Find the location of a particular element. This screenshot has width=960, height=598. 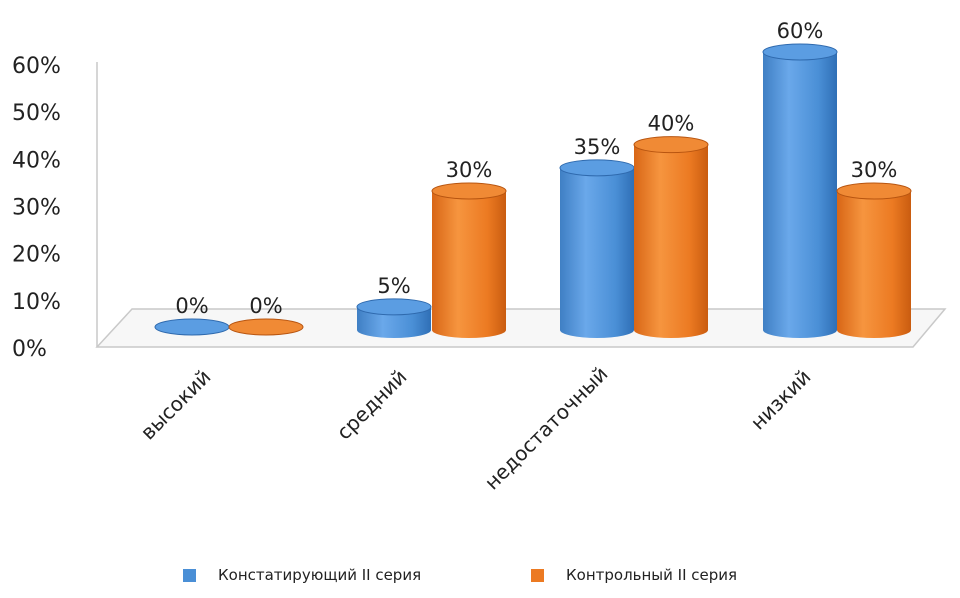

x-tick-label: средний is located at coordinates (372, 405).